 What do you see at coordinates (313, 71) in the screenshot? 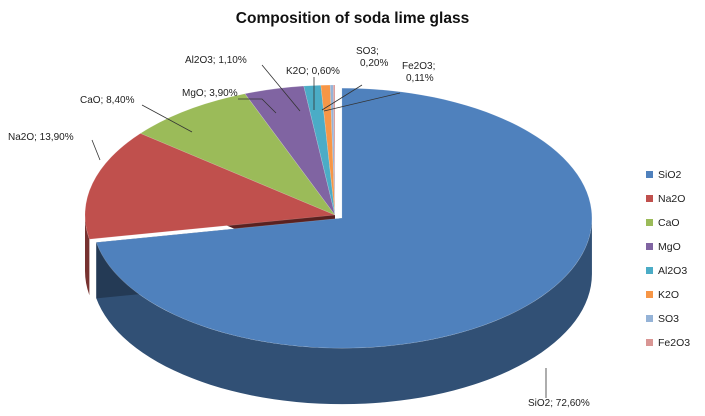
I see `data-label-k2o: K2O; 0,60%` at bounding box center [313, 71].